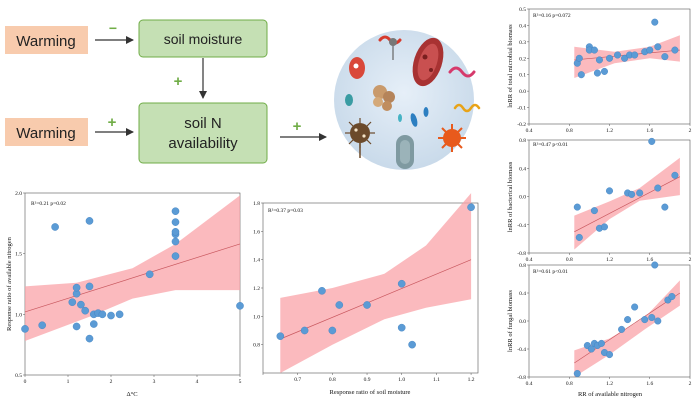  I want to click on chart-moisture-ytick-label: 1.4, so click(256, 261).